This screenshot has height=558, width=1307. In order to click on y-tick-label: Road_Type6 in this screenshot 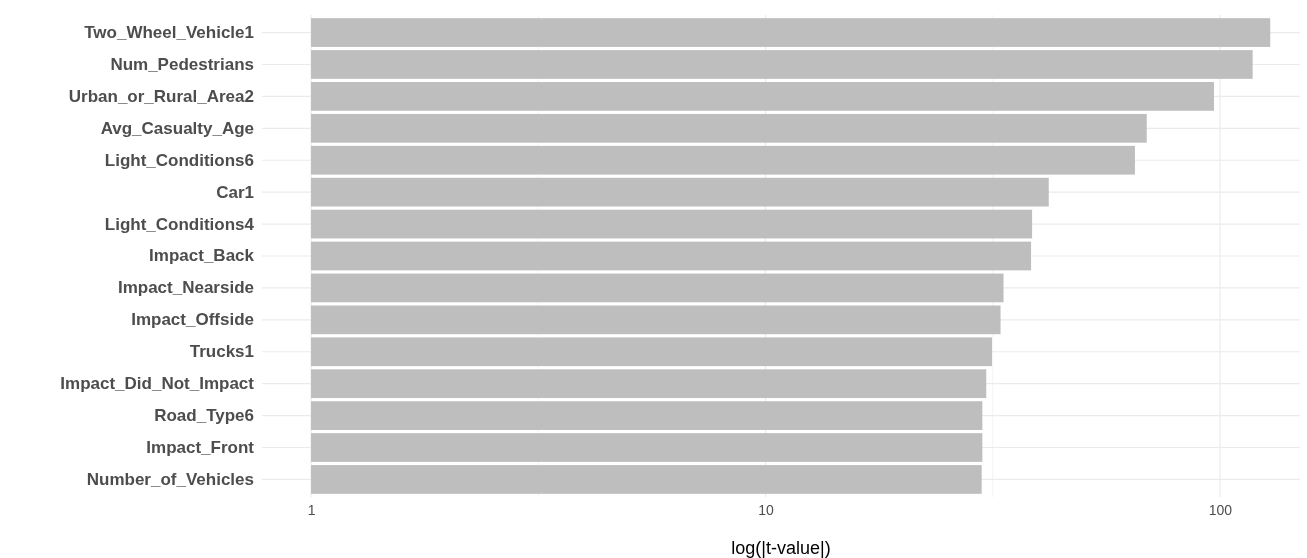, I will do `click(204, 416)`.